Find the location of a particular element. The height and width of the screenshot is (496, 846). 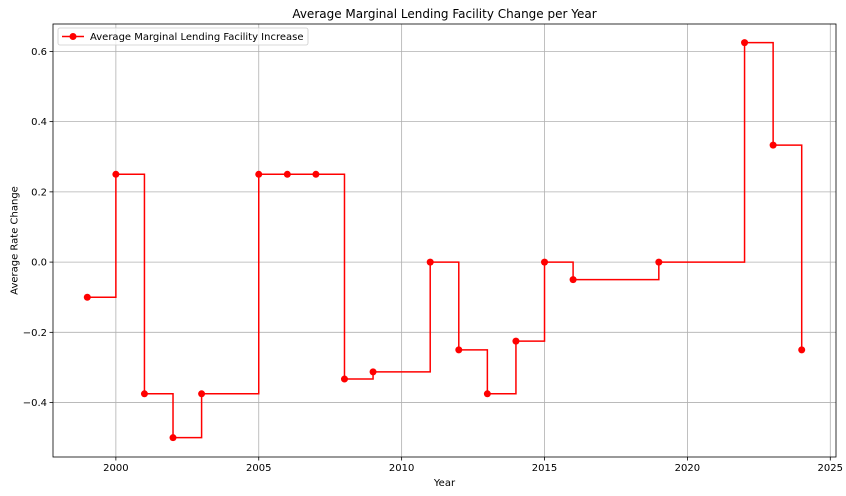

x-tick-label: 2020 is located at coordinates (687, 468).